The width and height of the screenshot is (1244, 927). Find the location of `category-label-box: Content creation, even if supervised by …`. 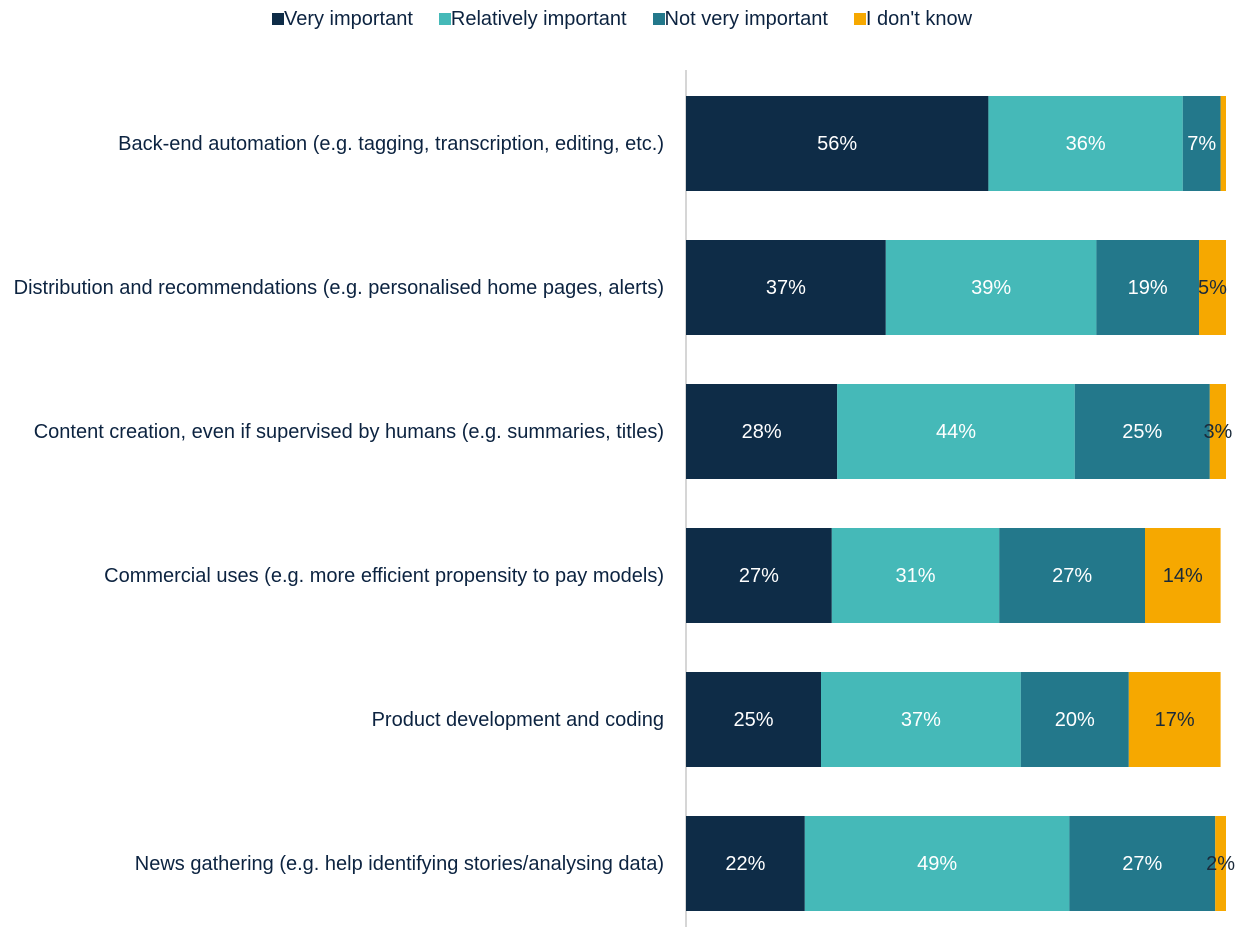

category-label-box: Content creation, even if supervised by … is located at coordinates (334, 432).